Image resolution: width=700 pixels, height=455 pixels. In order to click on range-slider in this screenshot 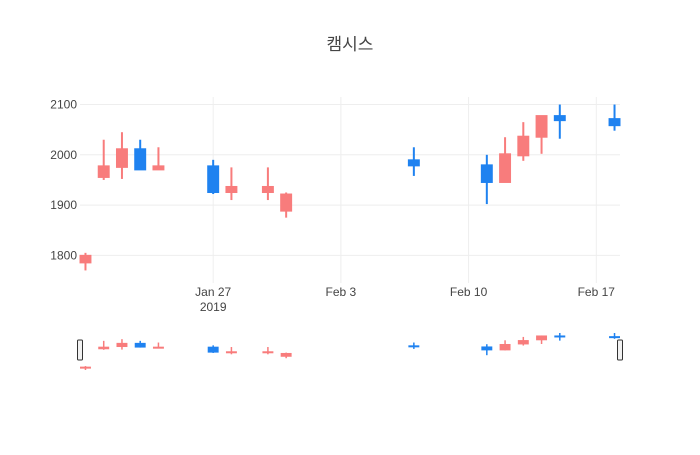, I will do `click(350, 351)`.